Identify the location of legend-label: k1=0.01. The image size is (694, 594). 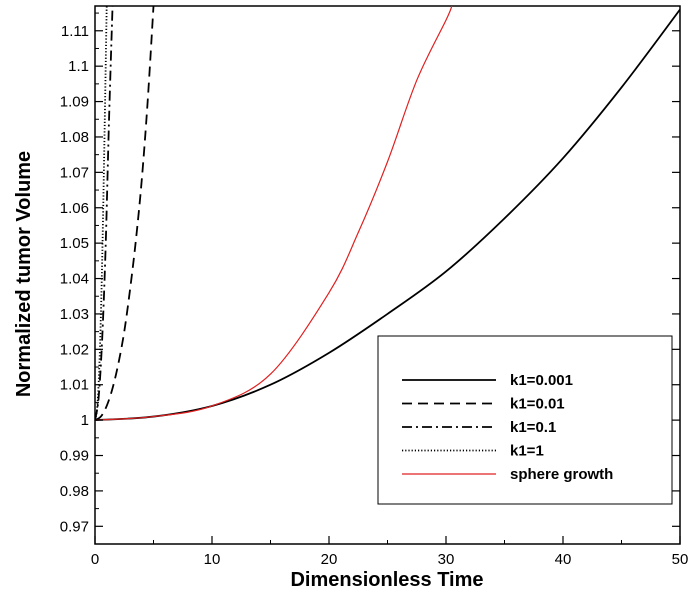
(537, 404).